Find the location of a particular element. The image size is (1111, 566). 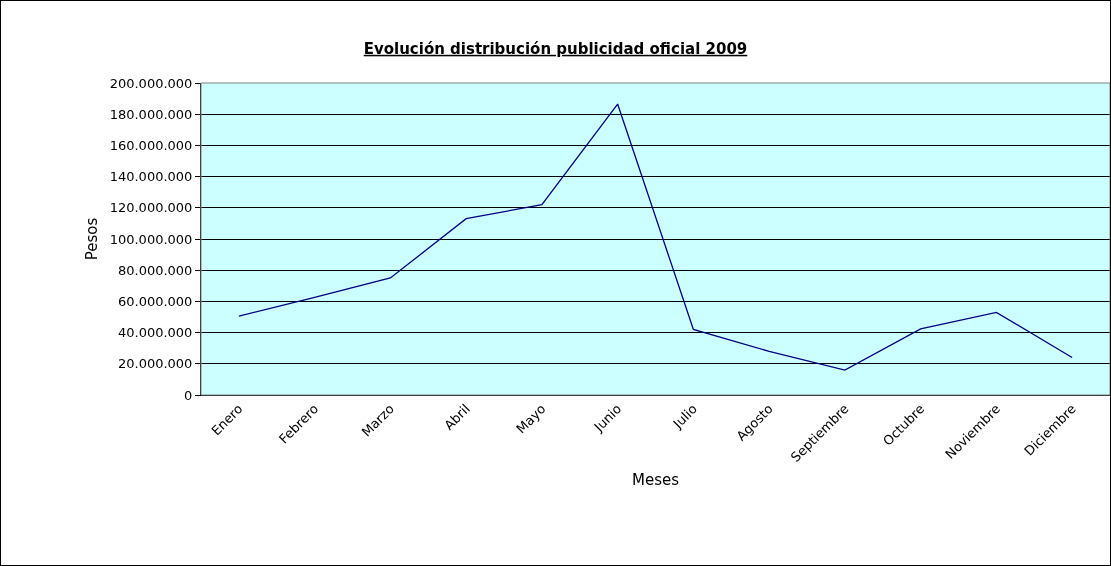

y-tick-label: 140.000.000 is located at coordinates (151, 177).